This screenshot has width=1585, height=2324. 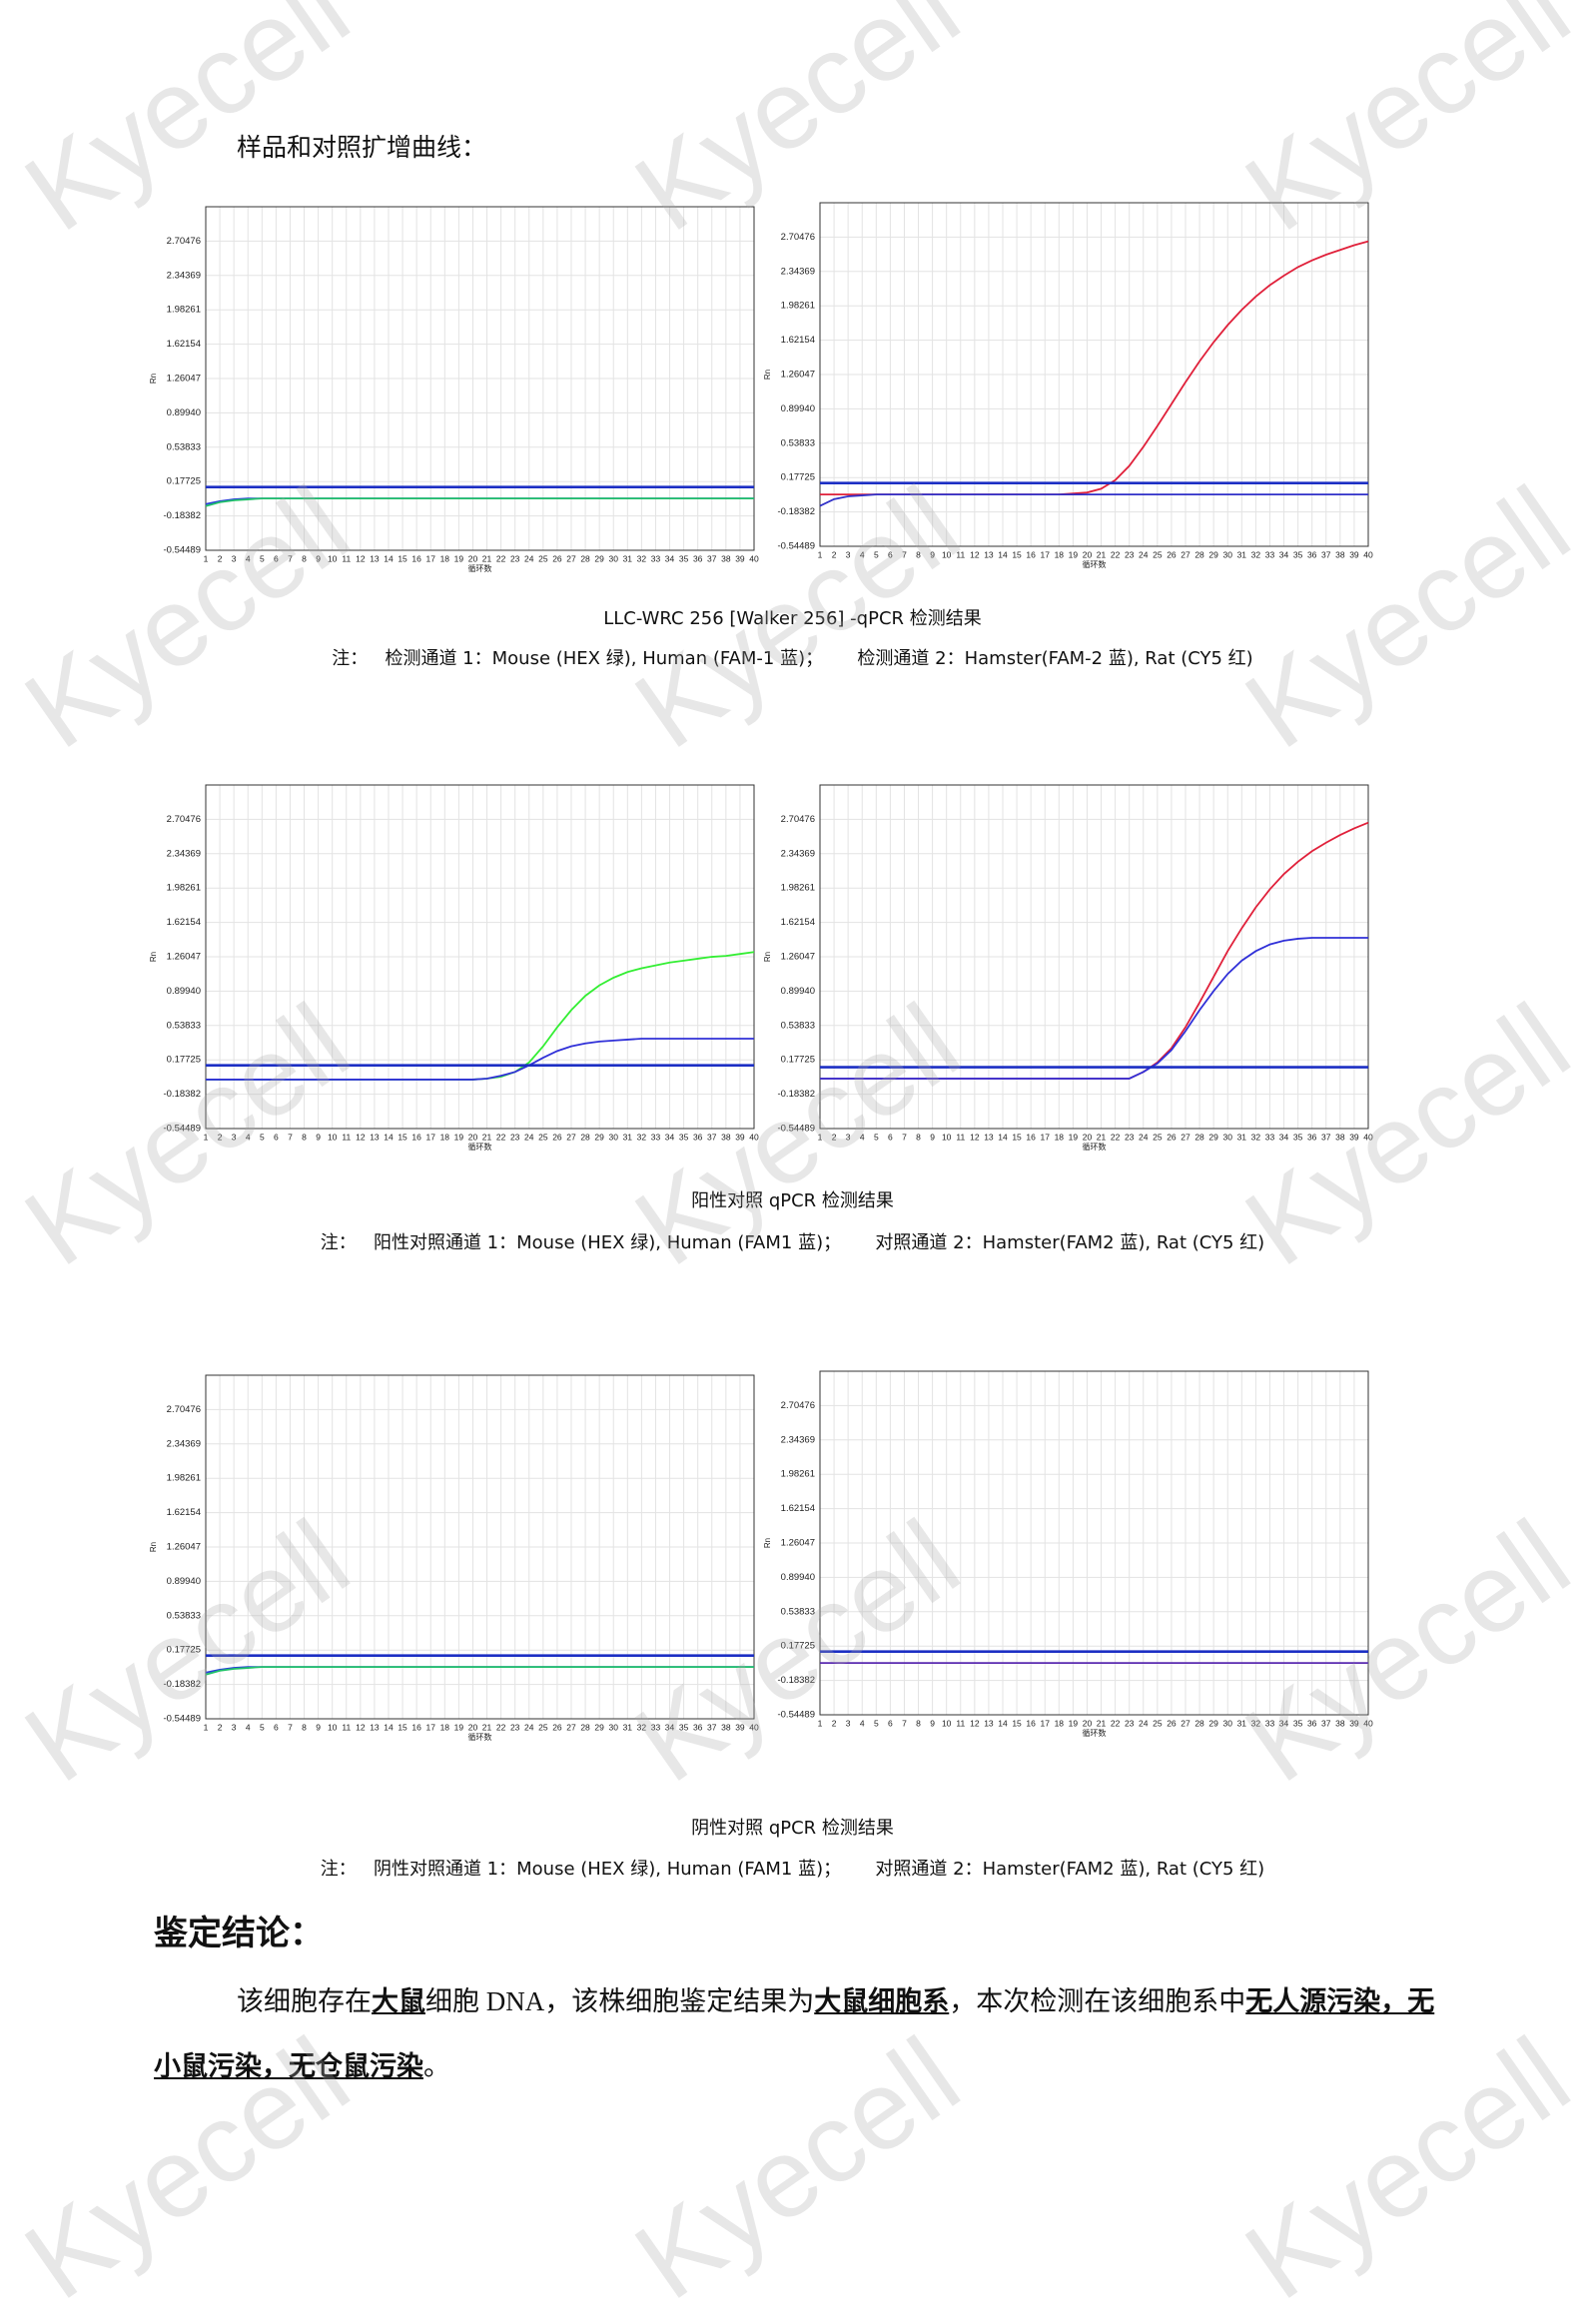 What do you see at coordinates (961, 554) in the screenshot?
I see `x-tick-label: 11` at bounding box center [961, 554].